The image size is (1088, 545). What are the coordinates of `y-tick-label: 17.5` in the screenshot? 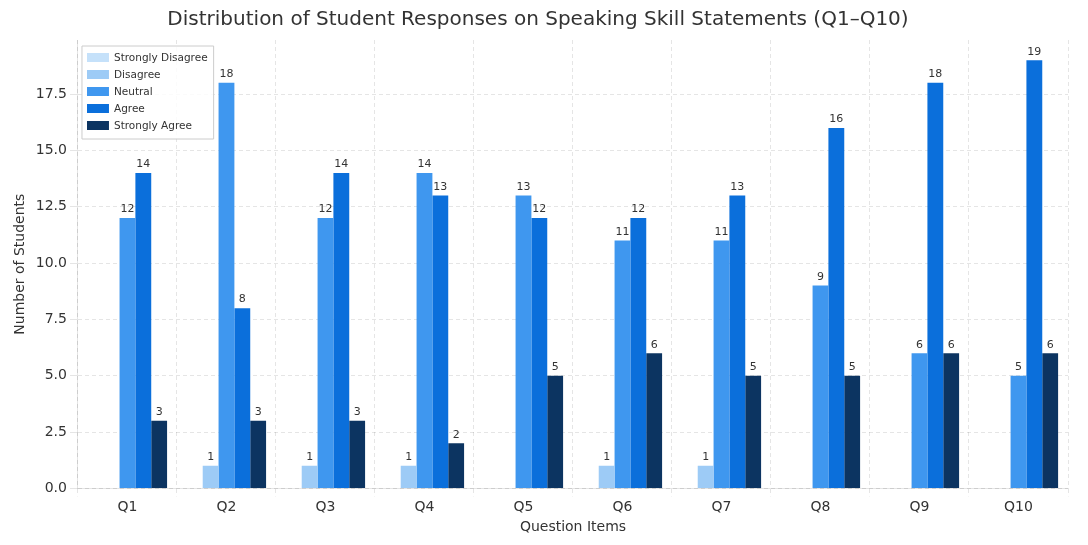 It's located at (51, 92).